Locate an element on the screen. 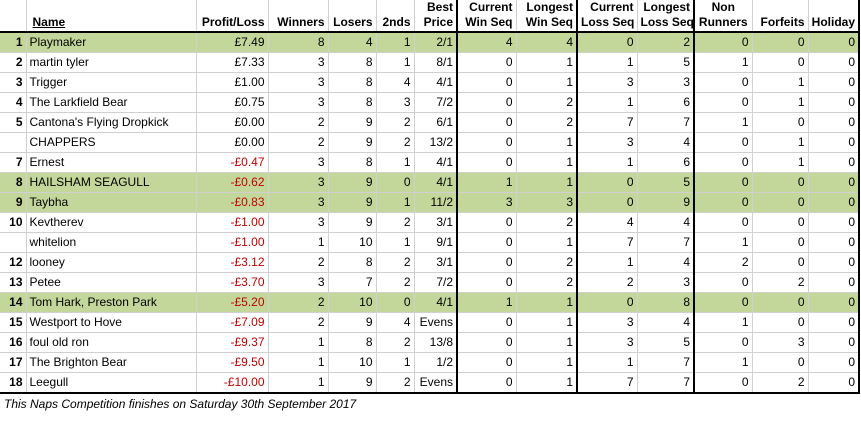 Image resolution: width=861 pixels, height=426 pixels. row-best-price: Evens is located at coordinates (436, 322).